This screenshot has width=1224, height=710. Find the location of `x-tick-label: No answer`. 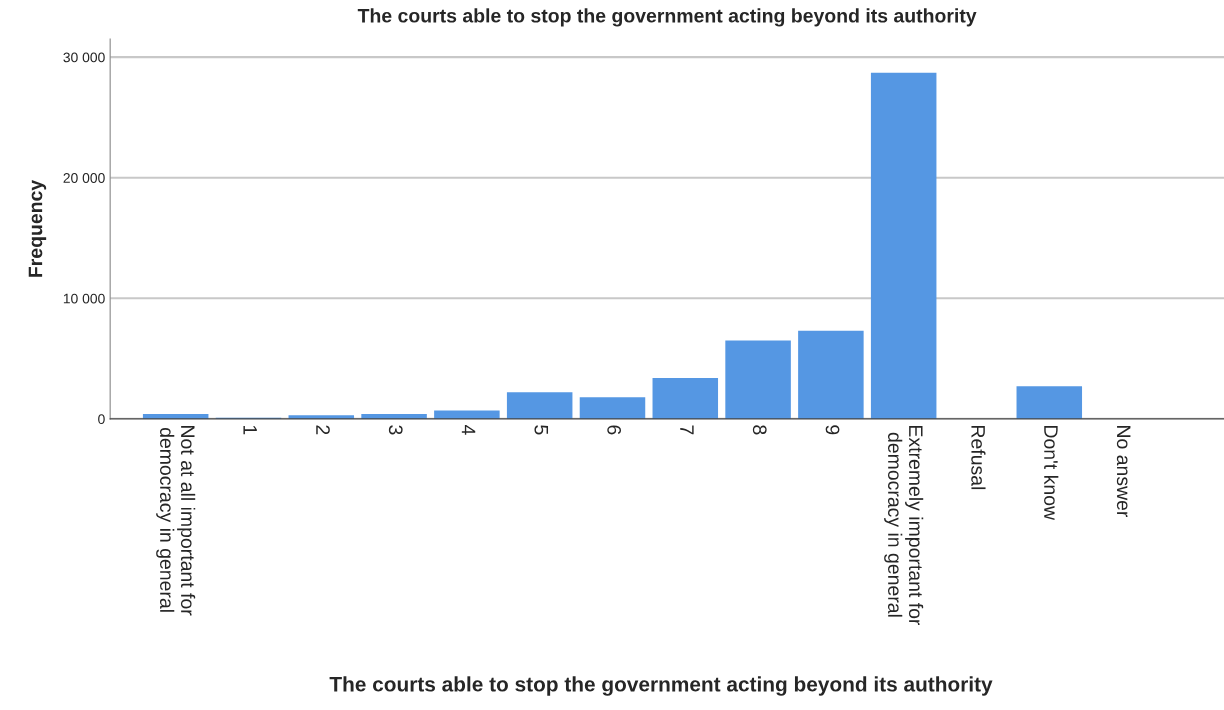

x-tick-label: No answer is located at coordinates (1123, 472).